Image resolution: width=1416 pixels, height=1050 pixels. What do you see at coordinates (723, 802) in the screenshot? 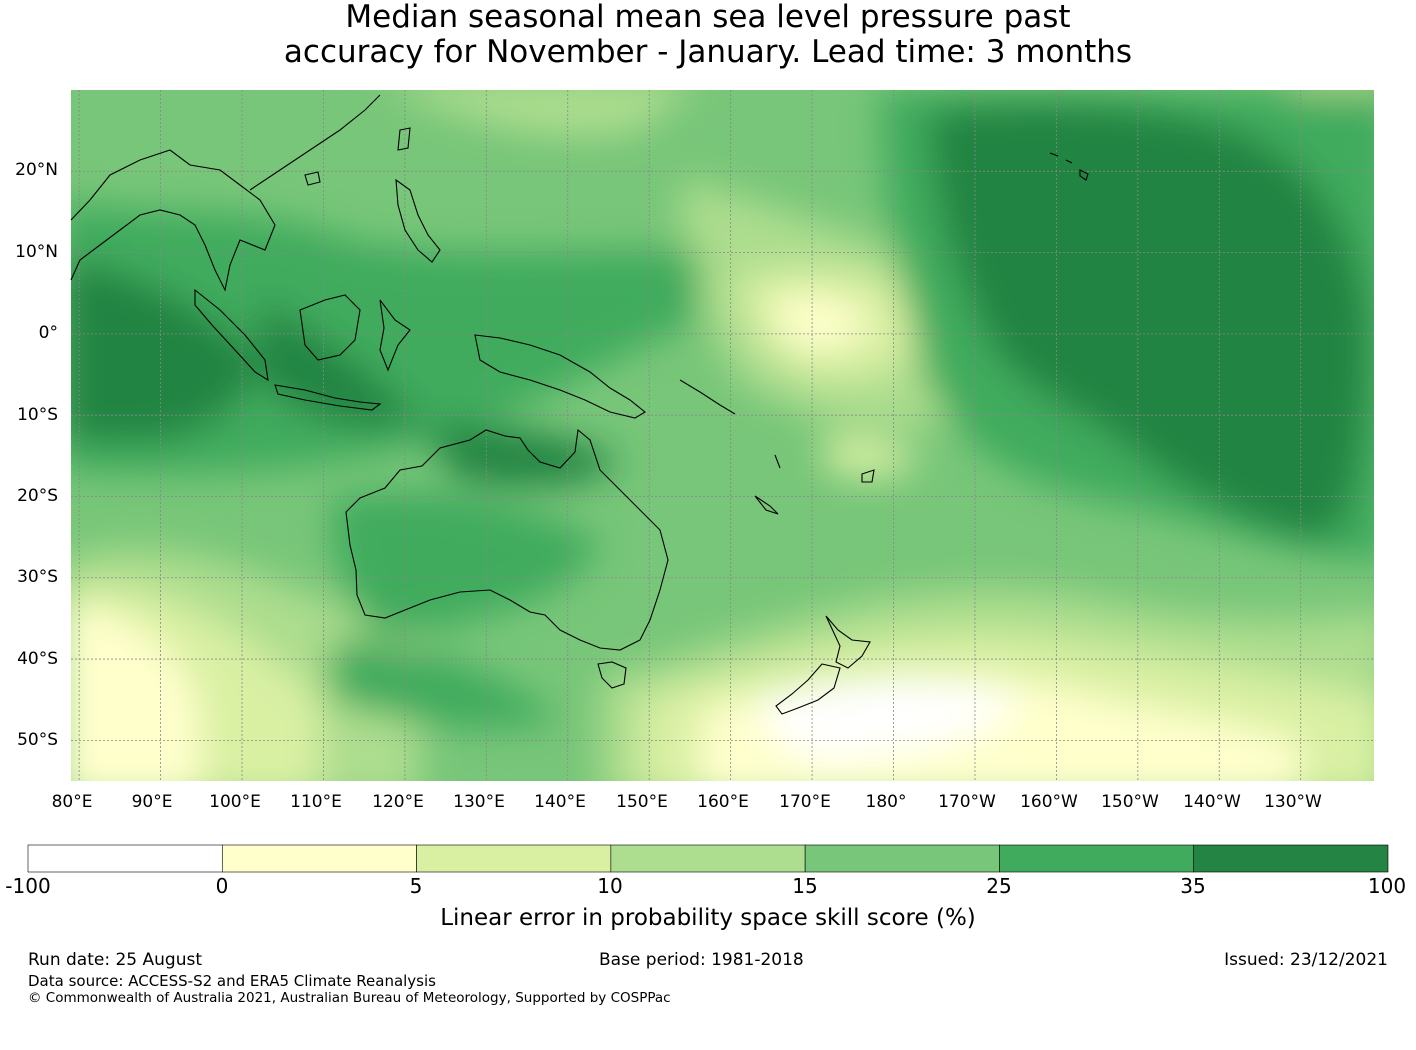
I see `lon-label: 160°E` at bounding box center [723, 802].